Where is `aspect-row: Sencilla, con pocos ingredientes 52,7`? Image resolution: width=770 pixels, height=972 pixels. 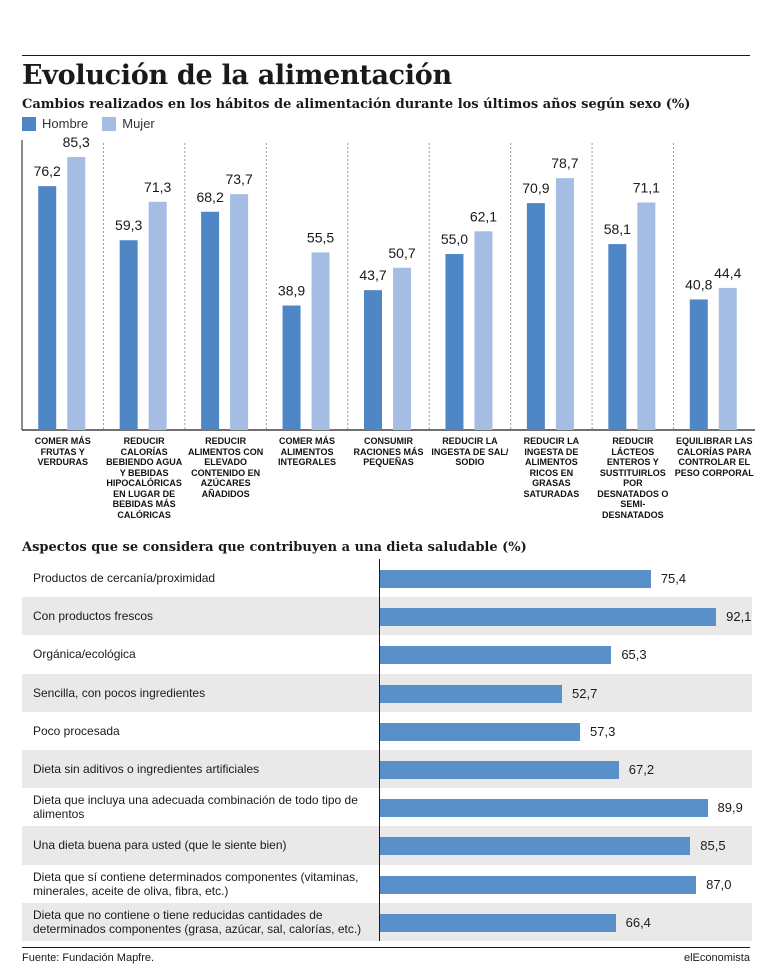
aspect-row: Sencilla, con pocos ingredientes 52,7 is located at coordinates (387, 692).